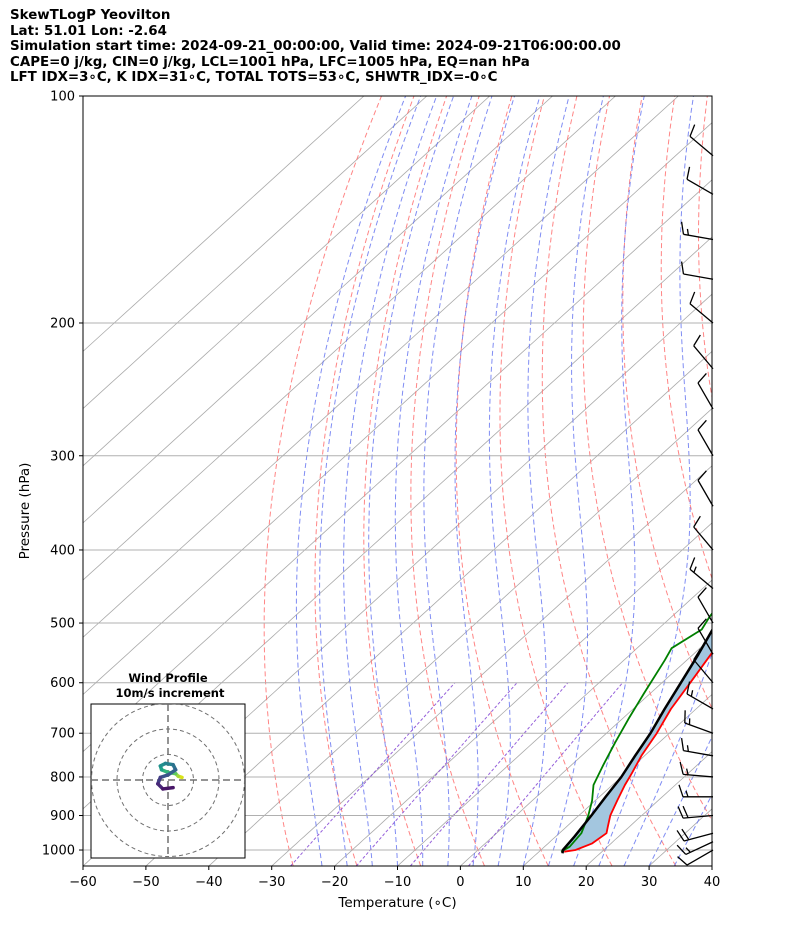  Describe the element at coordinates (145, 882) in the screenshot. I see `x-tick-label: −50` at that location.